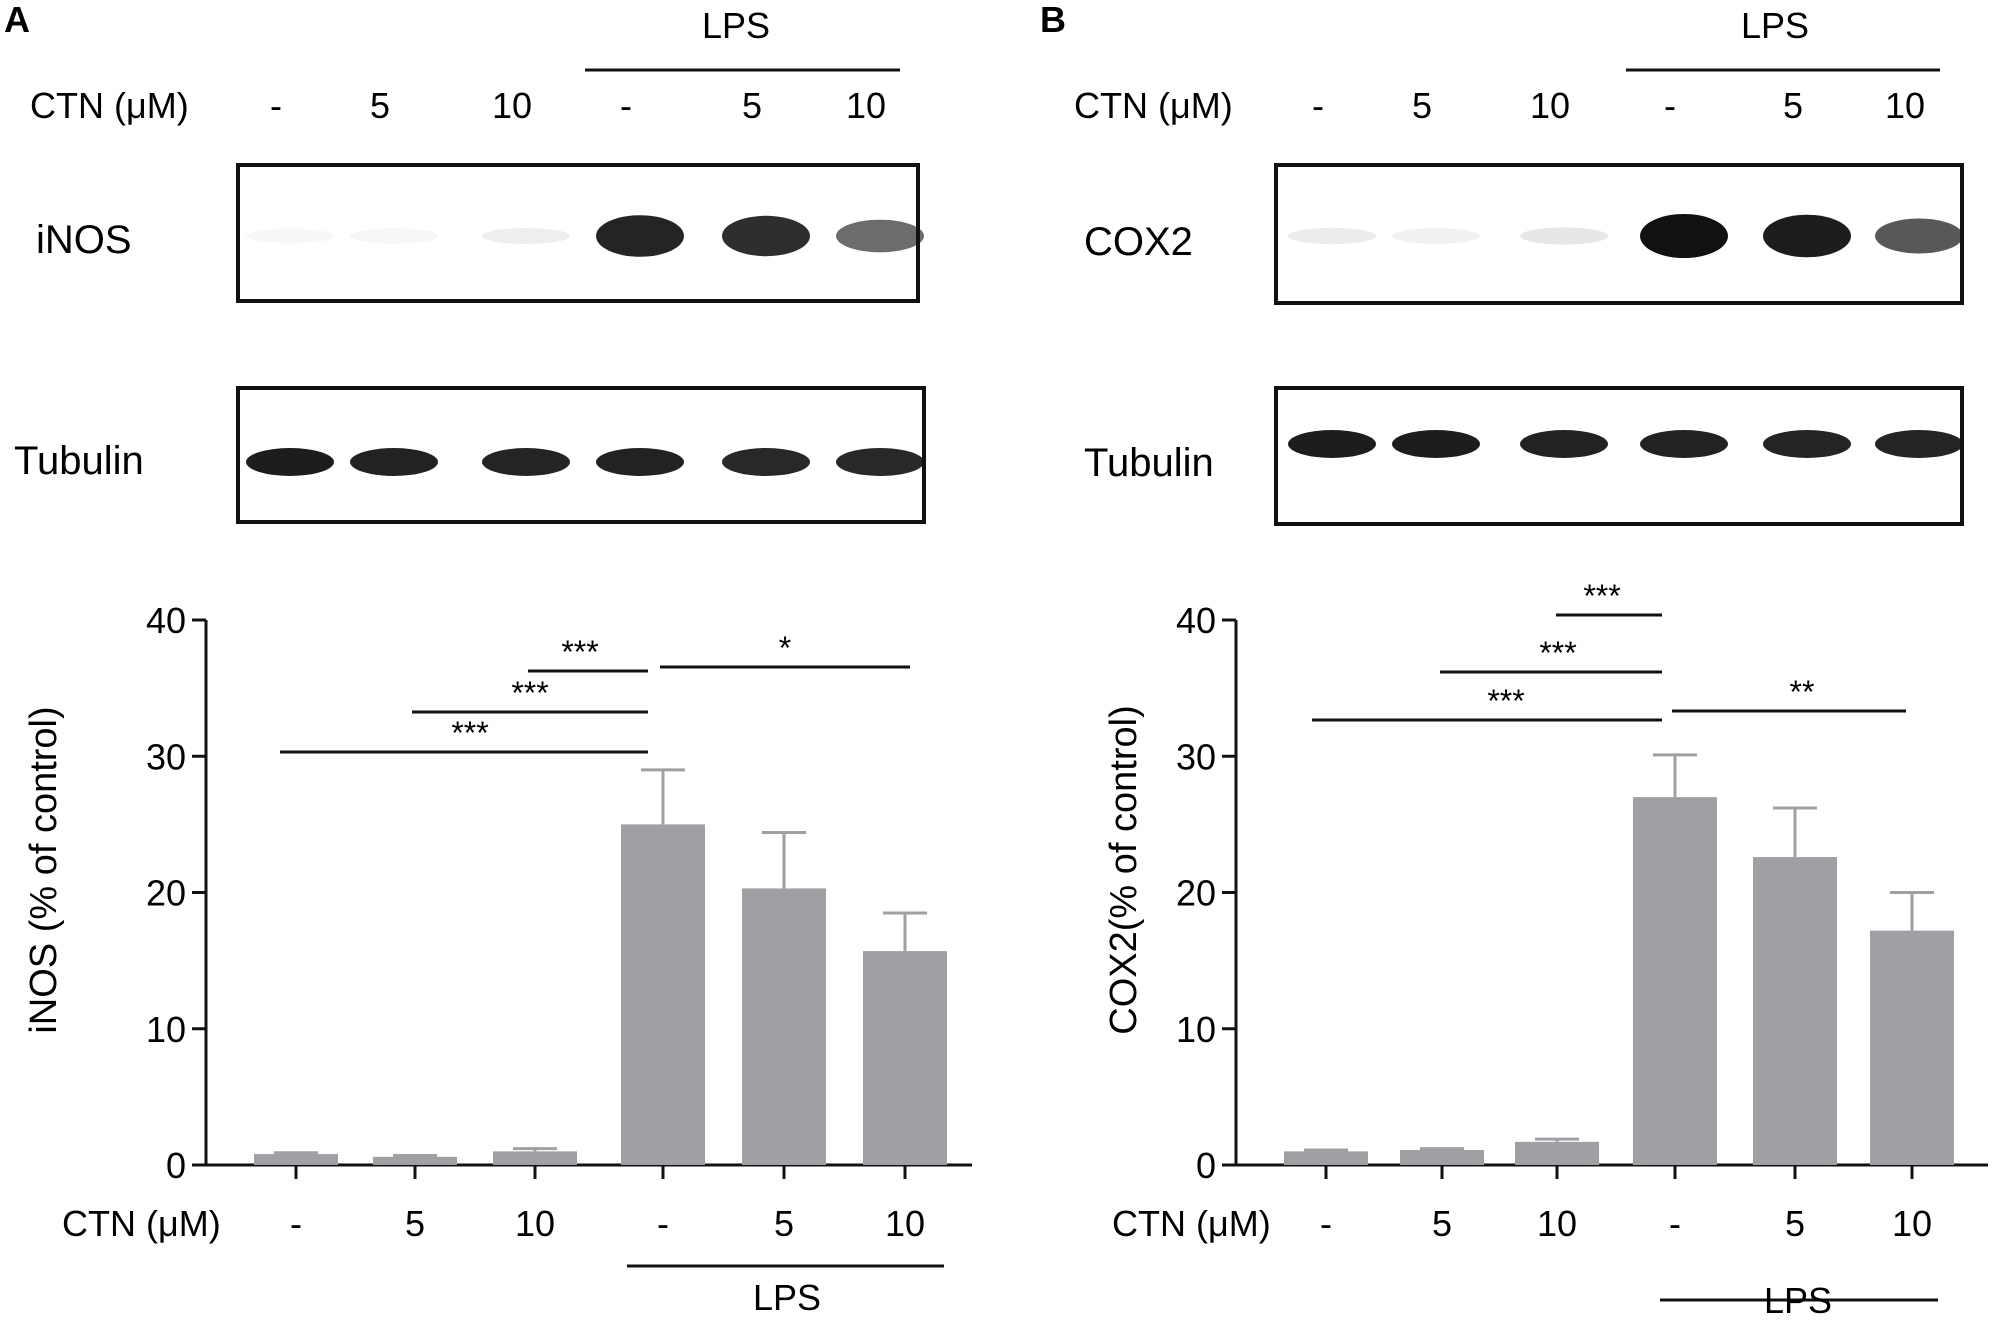 The height and width of the screenshot is (1323, 1992). I want to click on protein-label: COX2, so click(1138, 242).